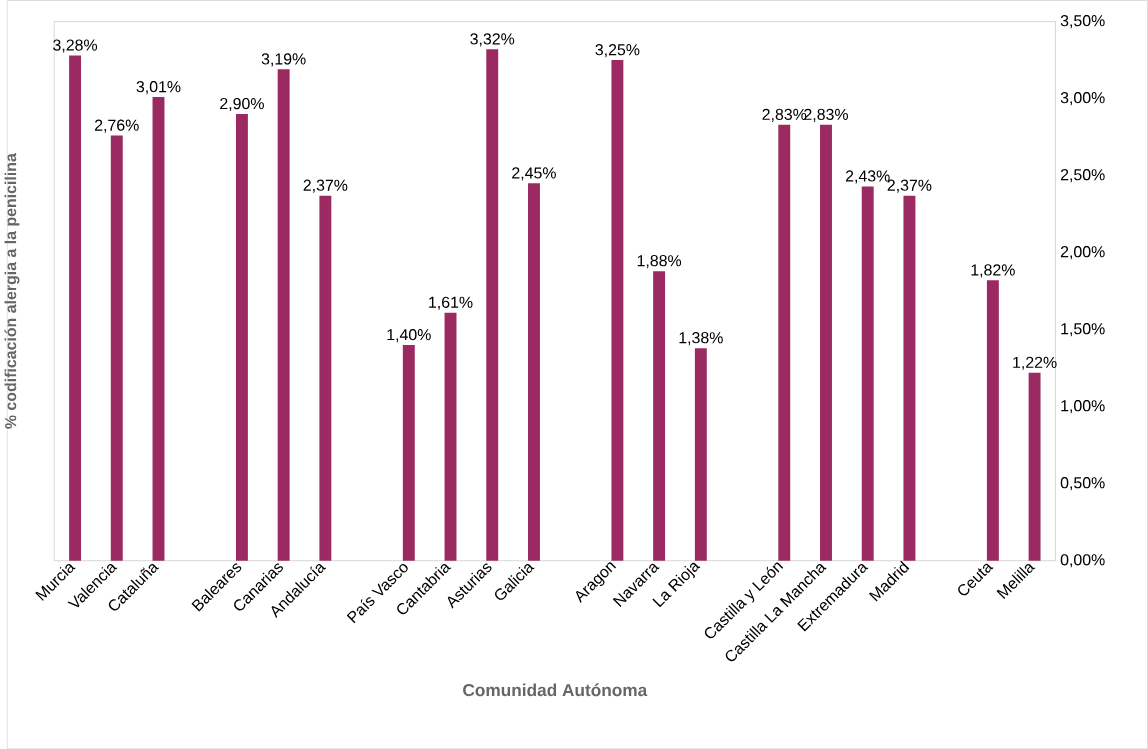 The image size is (1148, 749). What do you see at coordinates (1082, 21) in the screenshot?
I see `y-tick-label: 3,50%` at bounding box center [1082, 21].